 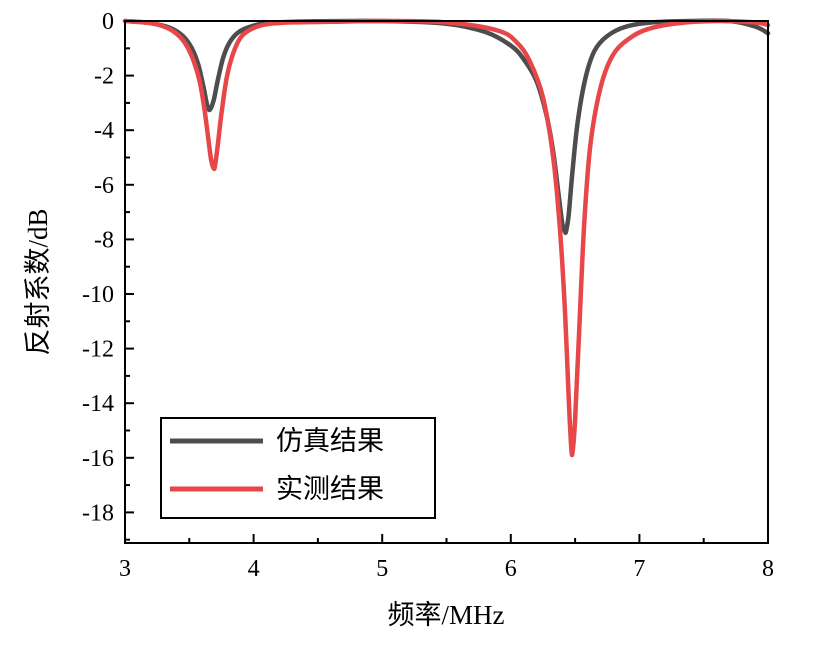 I want to click on y-tick-label: -14, so click(x=98, y=404).